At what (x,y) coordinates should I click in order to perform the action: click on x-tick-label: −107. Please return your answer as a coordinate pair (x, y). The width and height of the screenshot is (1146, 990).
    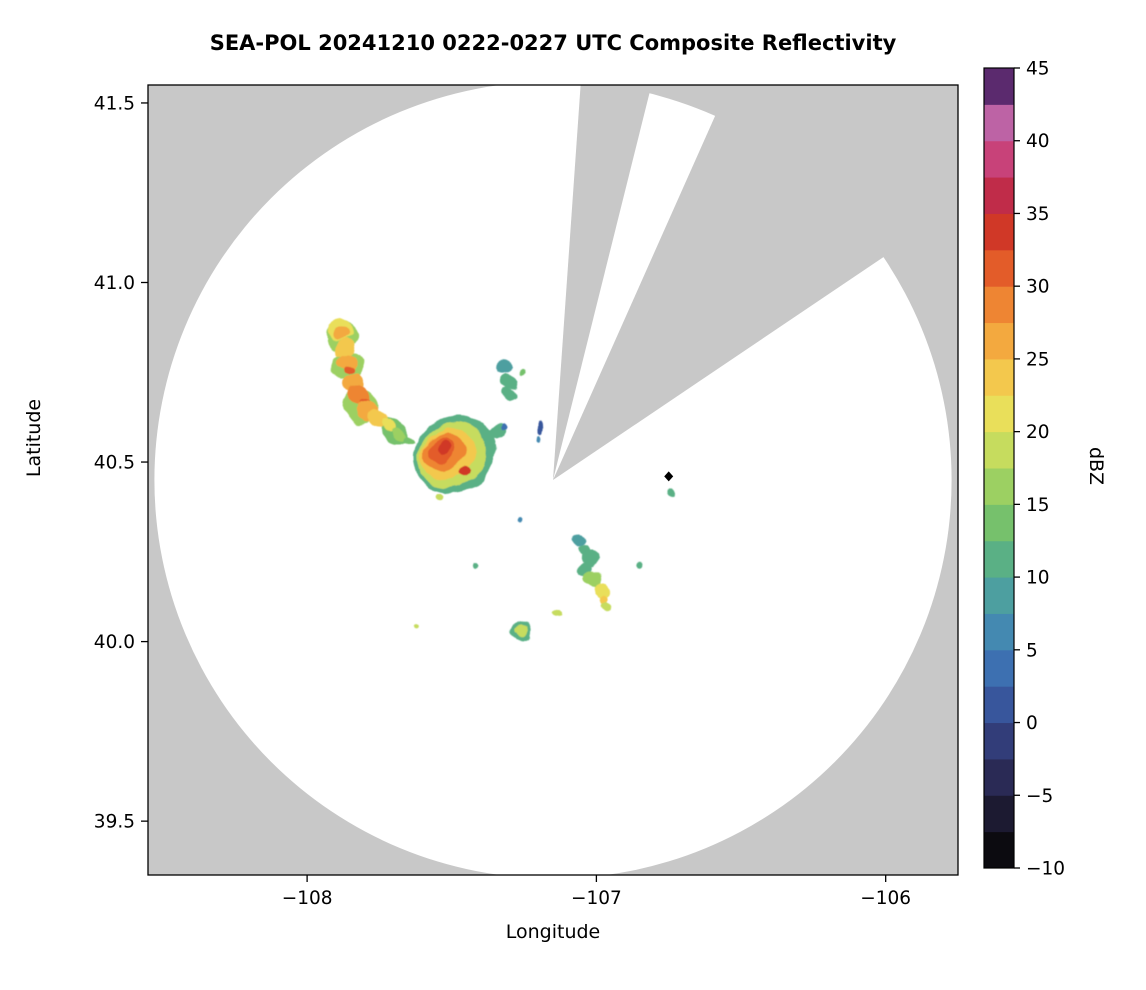
    Looking at the image, I should click on (596, 898).